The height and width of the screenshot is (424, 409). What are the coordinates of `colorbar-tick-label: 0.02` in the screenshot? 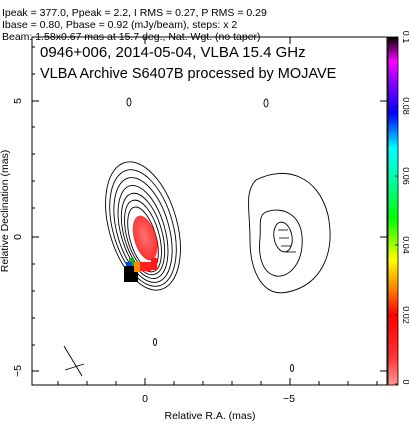 It's located at (405, 315).